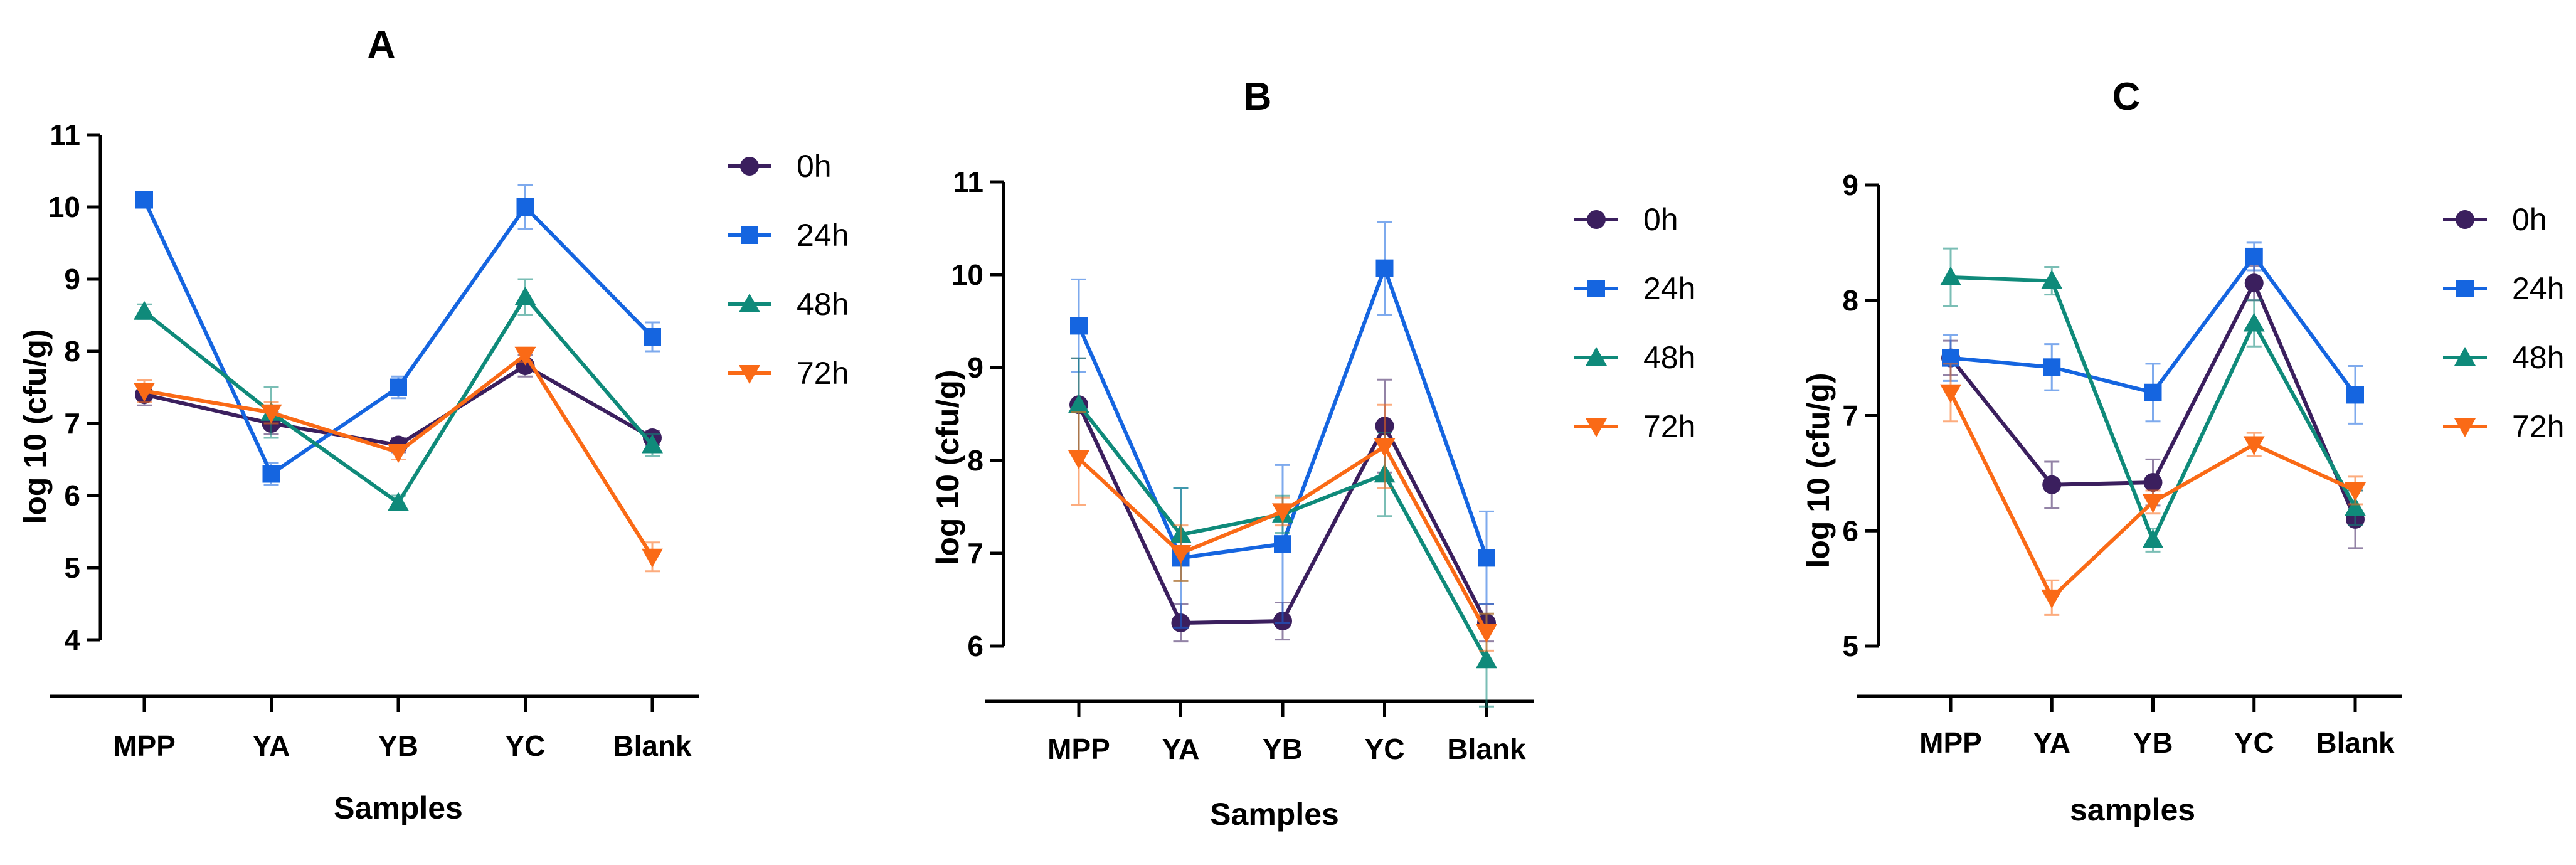  What do you see at coordinates (2153, 489) in the screenshot?
I see `series-72h` at bounding box center [2153, 489].